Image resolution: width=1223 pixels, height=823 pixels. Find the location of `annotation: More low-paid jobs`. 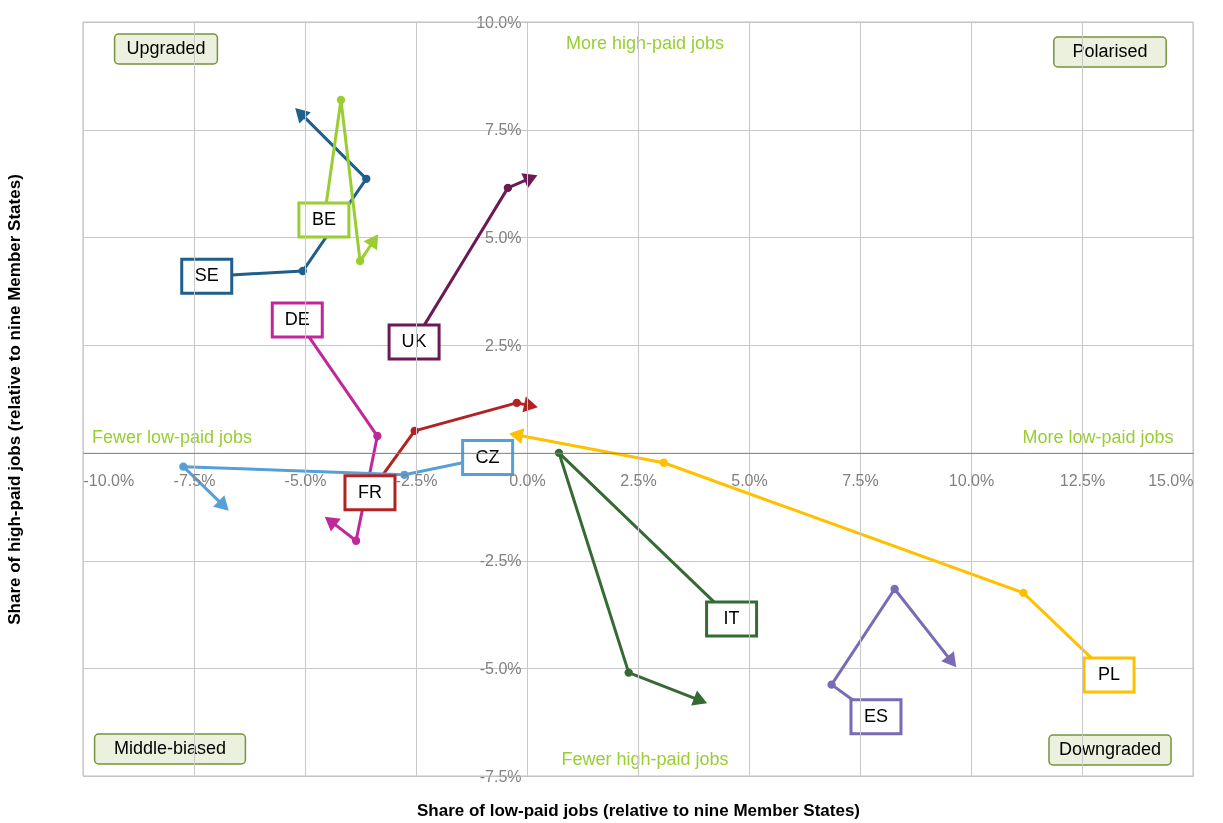

annotation: More low-paid jobs is located at coordinates (1098, 436).